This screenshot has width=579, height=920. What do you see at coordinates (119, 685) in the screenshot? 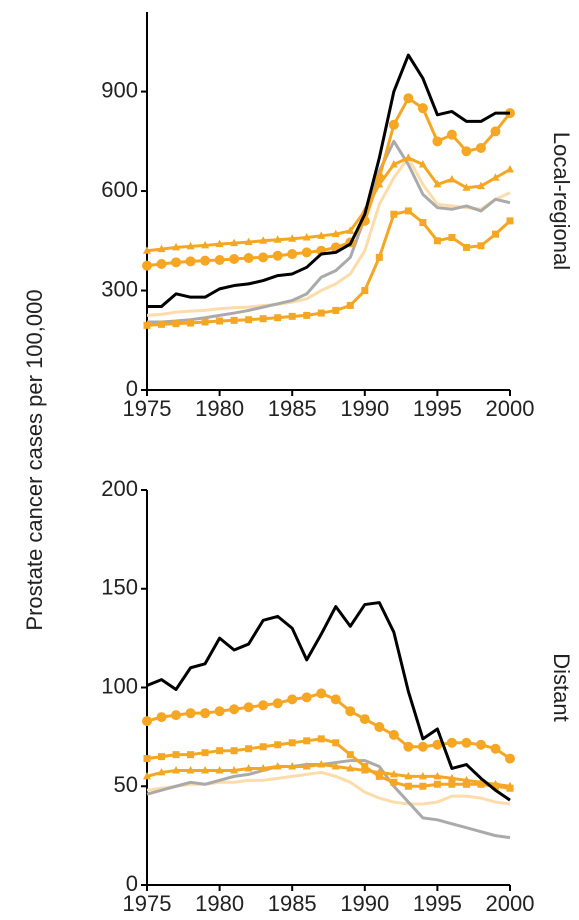
I see `y-tick-label: 100` at bounding box center [119, 685].